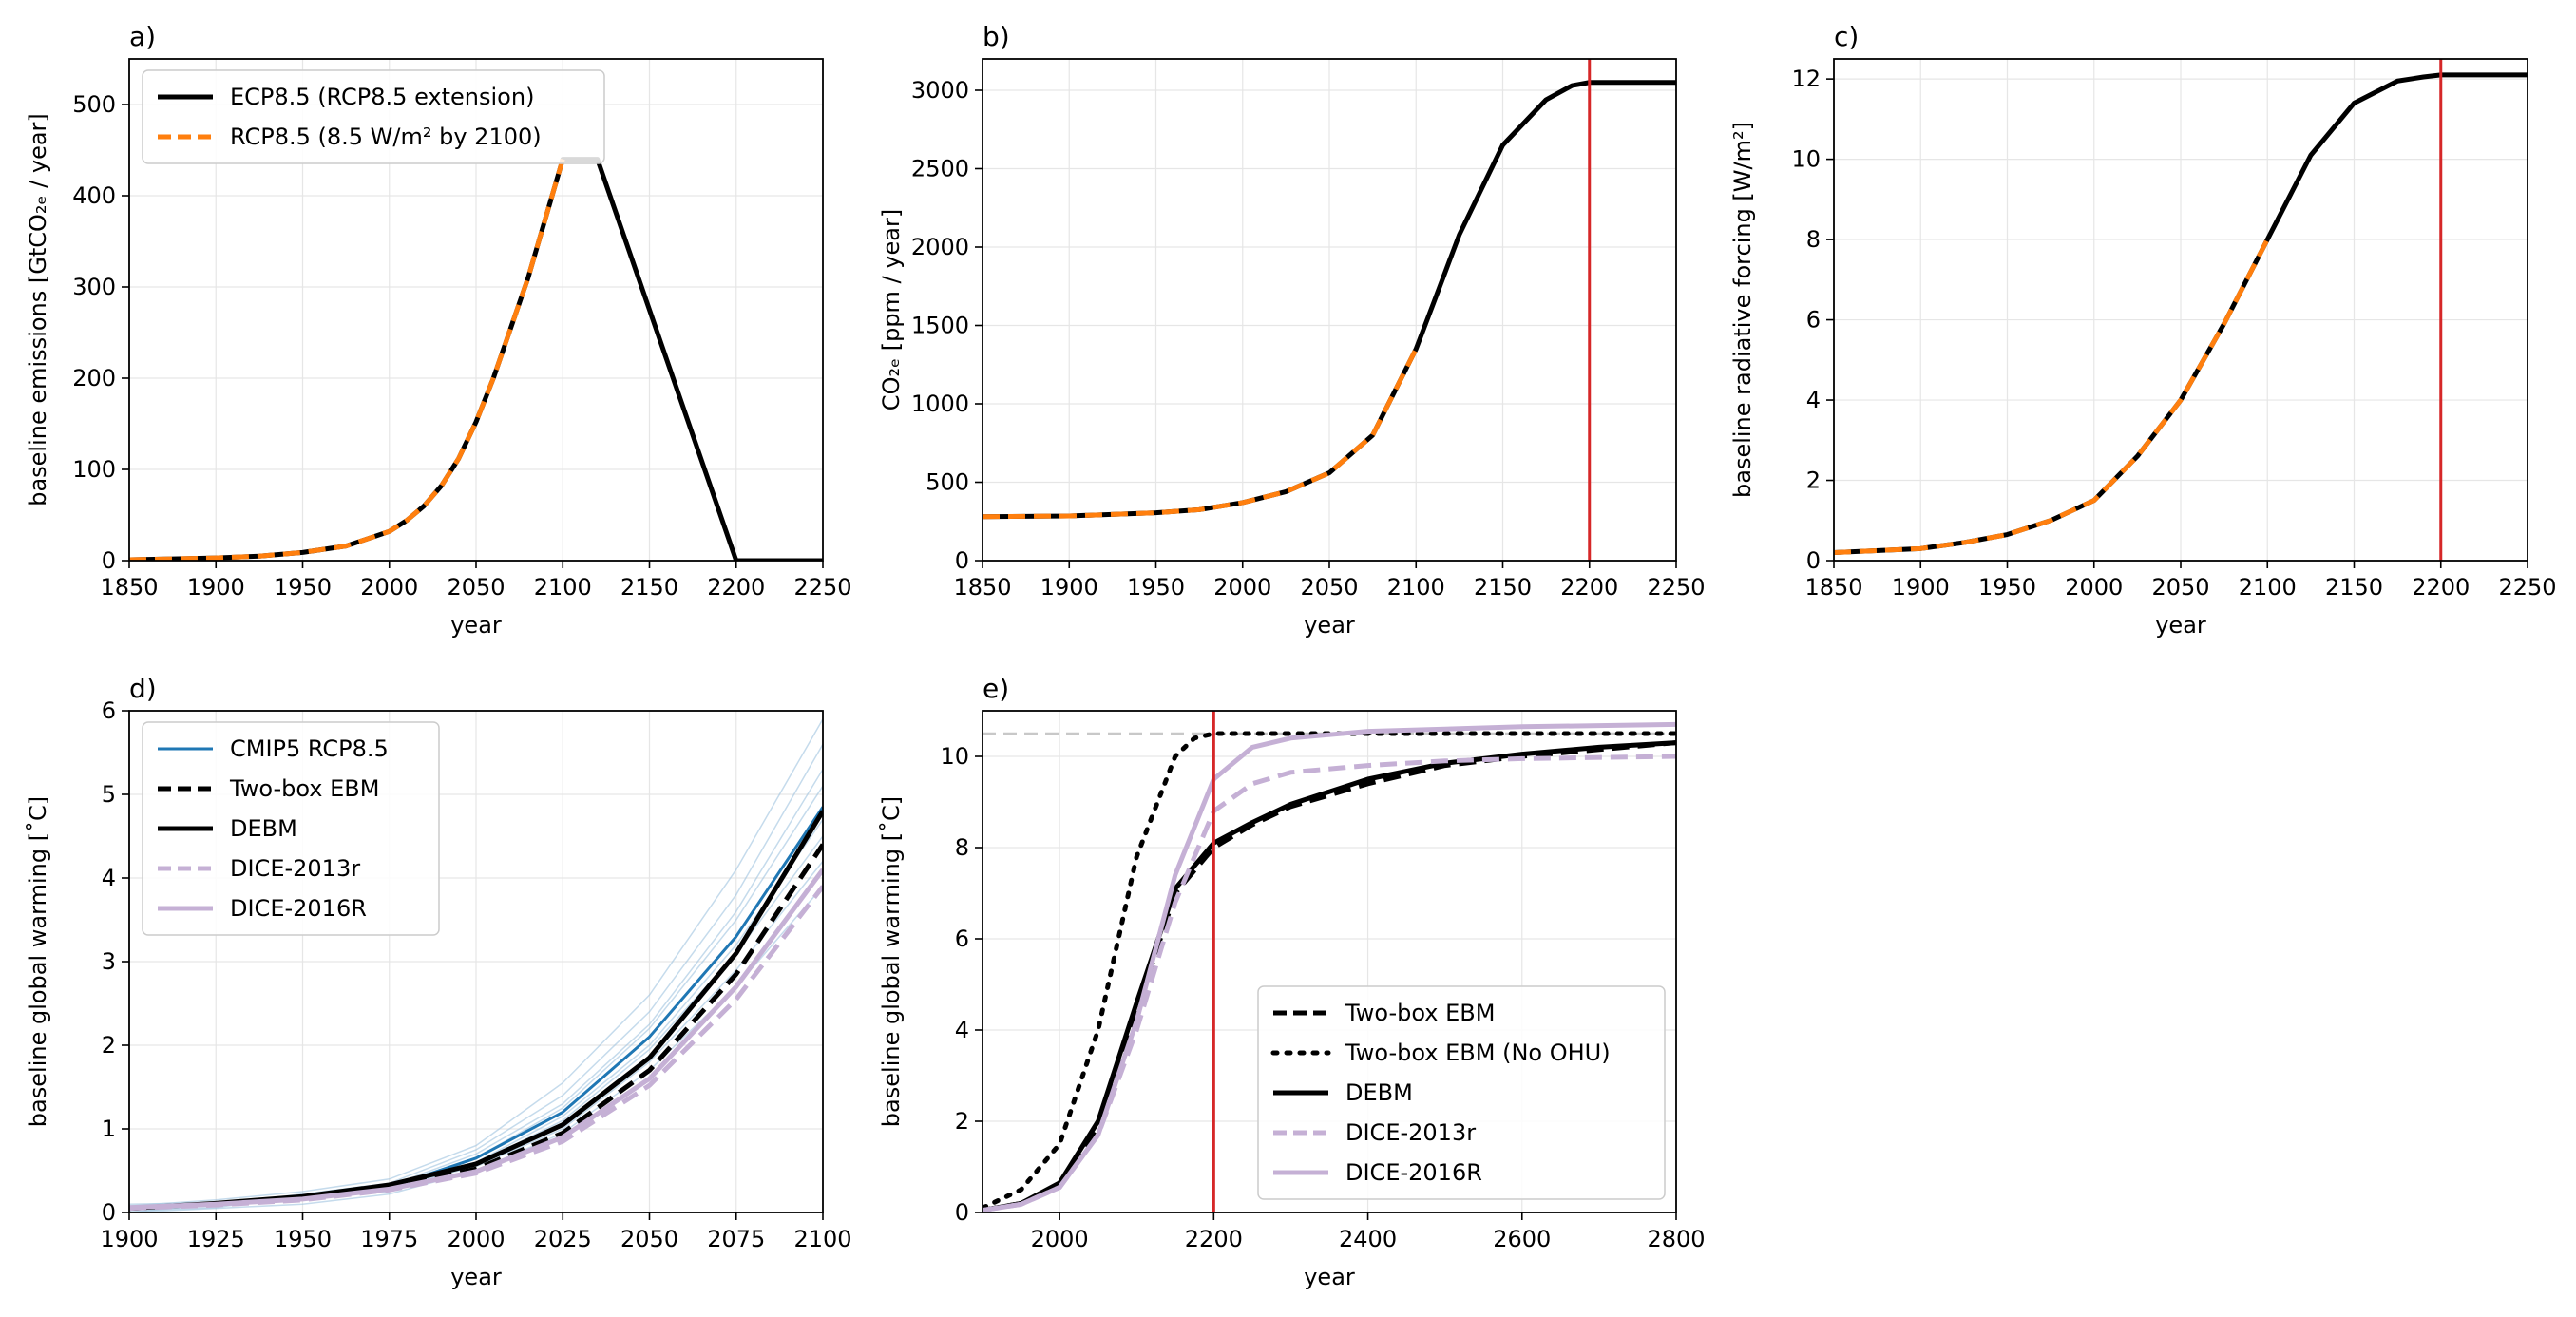 This screenshot has height=1317, width=2576. What do you see at coordinates (109, 961) in the screenshot?
I see `y-tick-label: 3` at bounding box center [109, 961].